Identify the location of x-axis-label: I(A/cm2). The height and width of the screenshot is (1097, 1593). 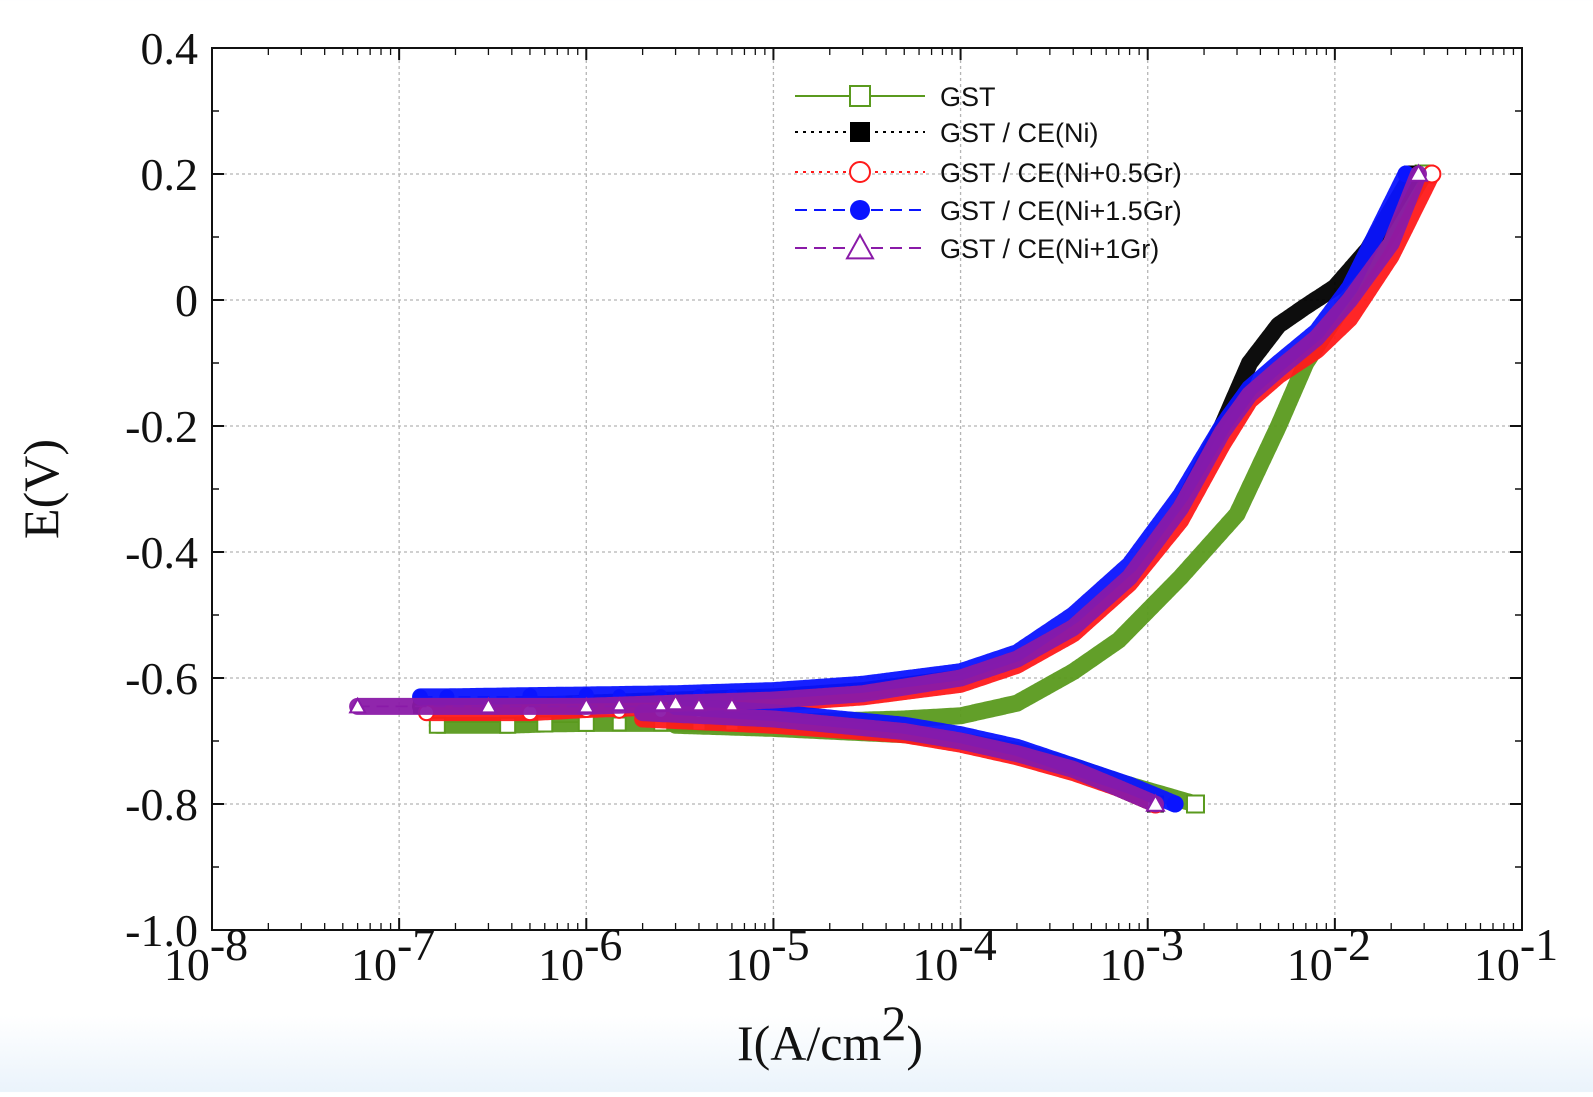
(830, 1033).